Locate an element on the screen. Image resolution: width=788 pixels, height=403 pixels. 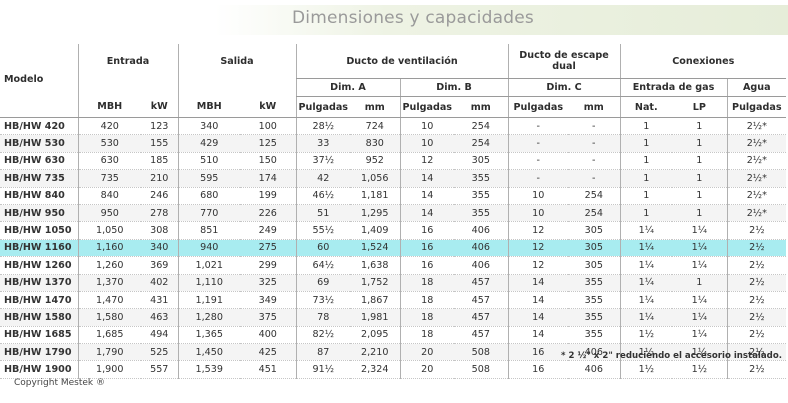
model-cell: HB/HW 630 is located at coordinates (39, 161).